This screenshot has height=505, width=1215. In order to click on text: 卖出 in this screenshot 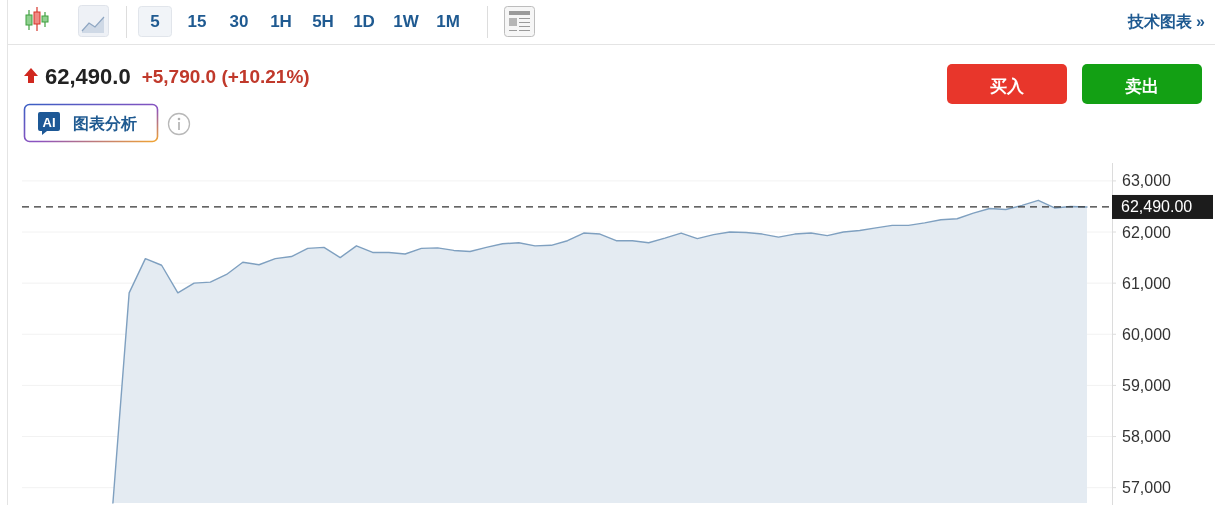, I will do `click(1142, 86)`.